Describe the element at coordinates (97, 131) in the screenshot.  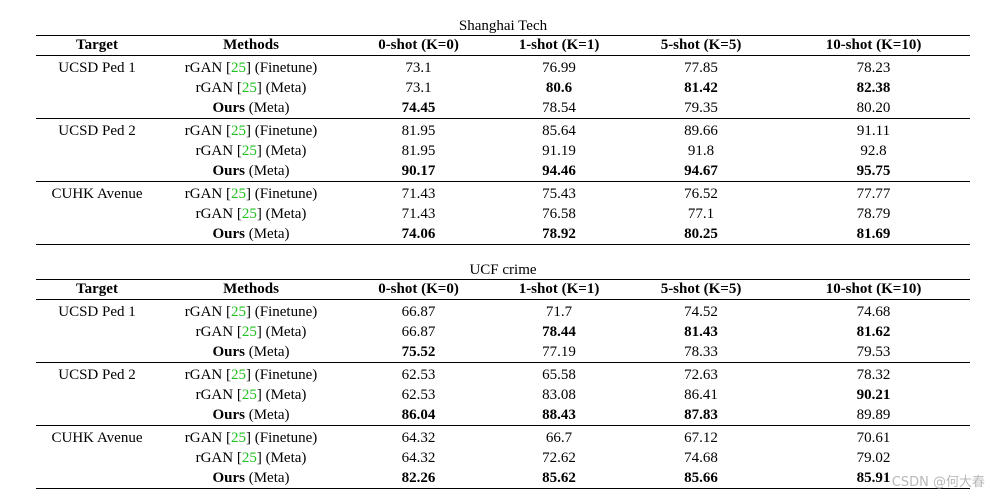
I see `target-cell: UCSD Ped 2` at that location.